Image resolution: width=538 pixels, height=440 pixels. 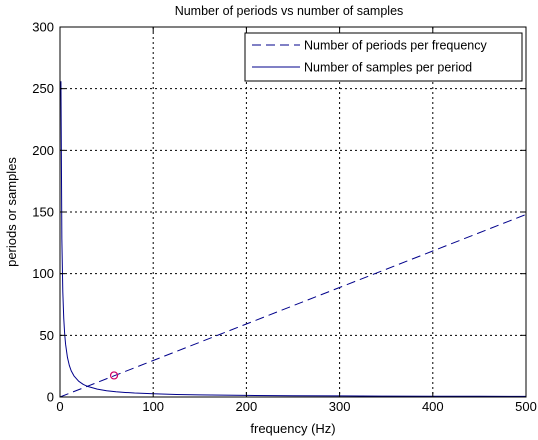 I want to click on y-axis-label: periods or samples, so click(x=11, y=212).